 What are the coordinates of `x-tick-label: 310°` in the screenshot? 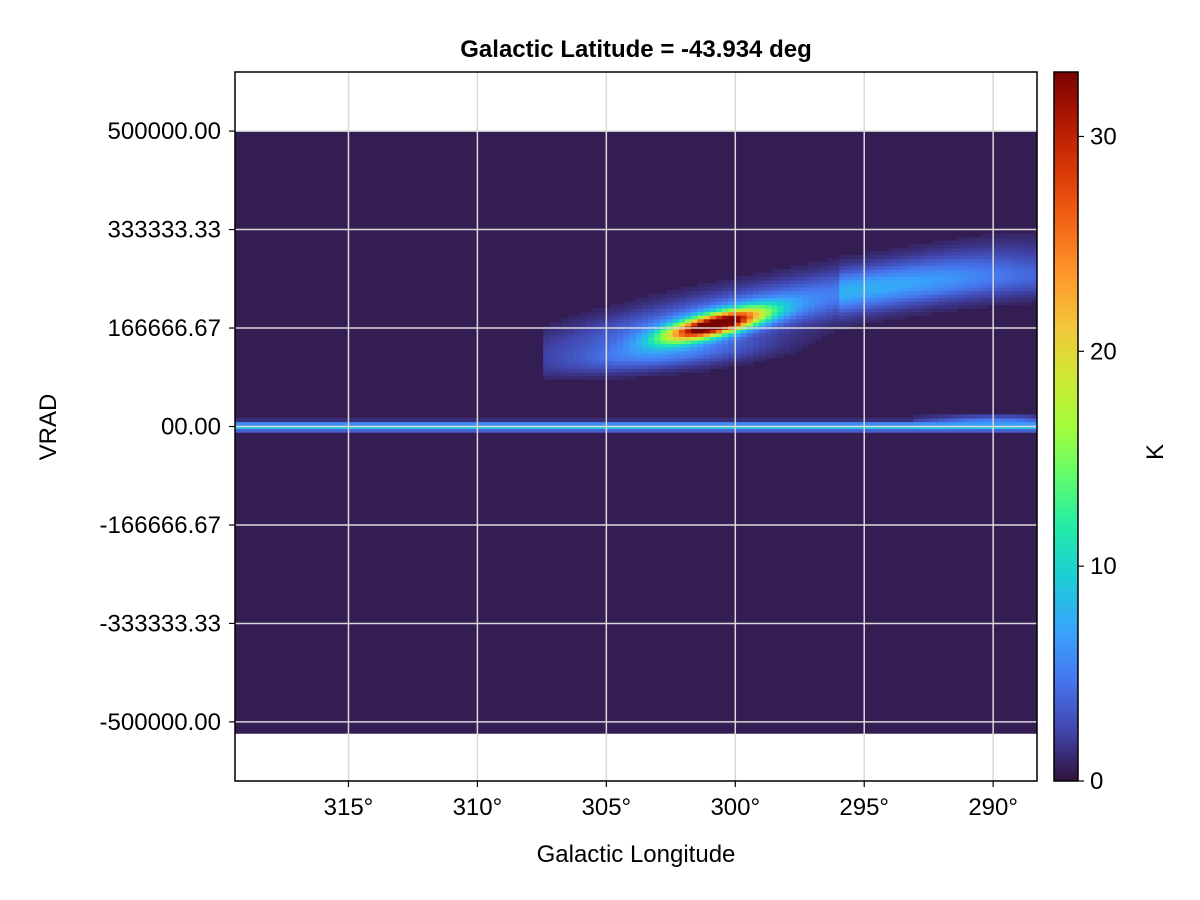 It's located at (478, 807).